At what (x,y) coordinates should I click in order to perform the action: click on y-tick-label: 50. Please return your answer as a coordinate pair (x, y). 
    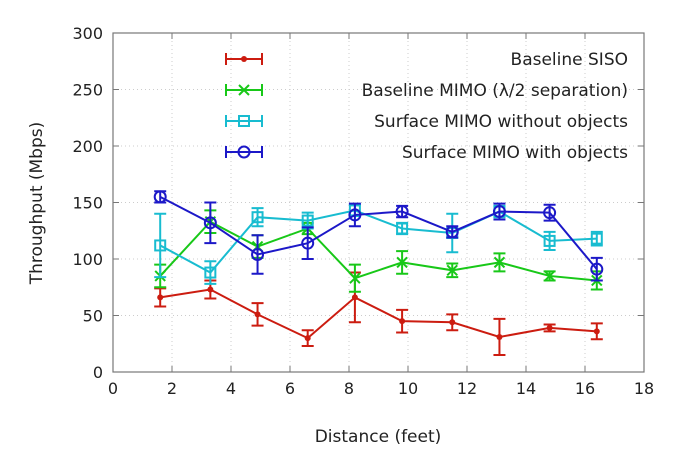
    Looking at the image, I should click on (93, 316).